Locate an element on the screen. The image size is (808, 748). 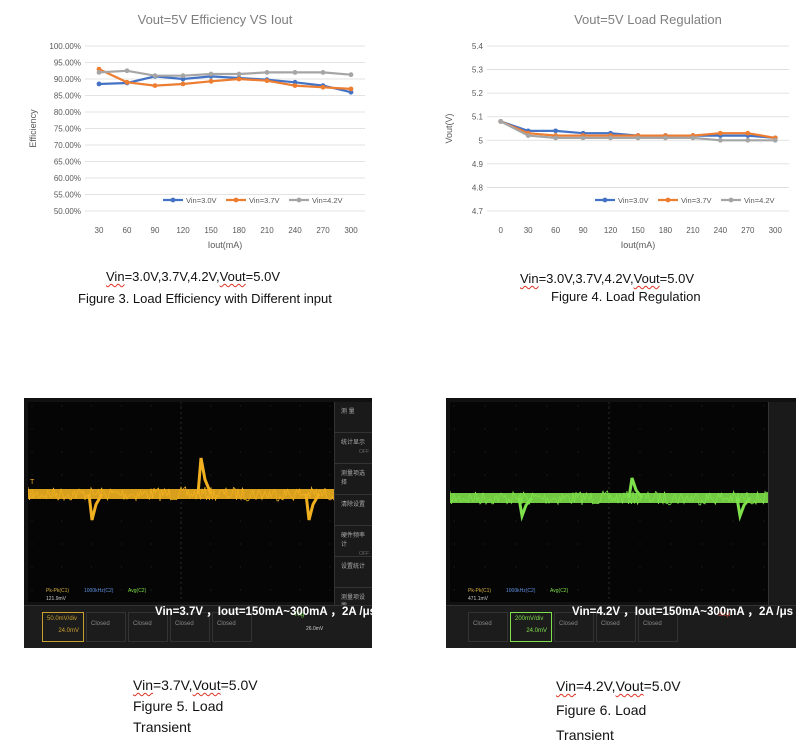
meas-value: 121.9mV is located at coordinates (56, 599).